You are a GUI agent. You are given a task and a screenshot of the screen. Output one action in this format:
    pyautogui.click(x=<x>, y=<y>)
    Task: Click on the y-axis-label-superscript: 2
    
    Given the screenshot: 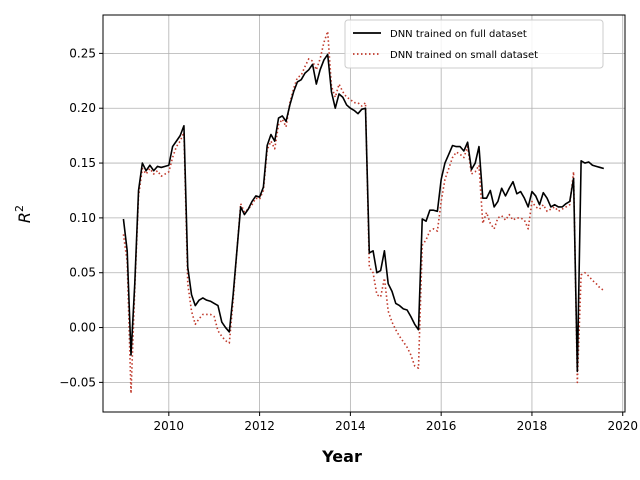 What is the action you would take?
    pyautogui.click(x=19, y=208)
    